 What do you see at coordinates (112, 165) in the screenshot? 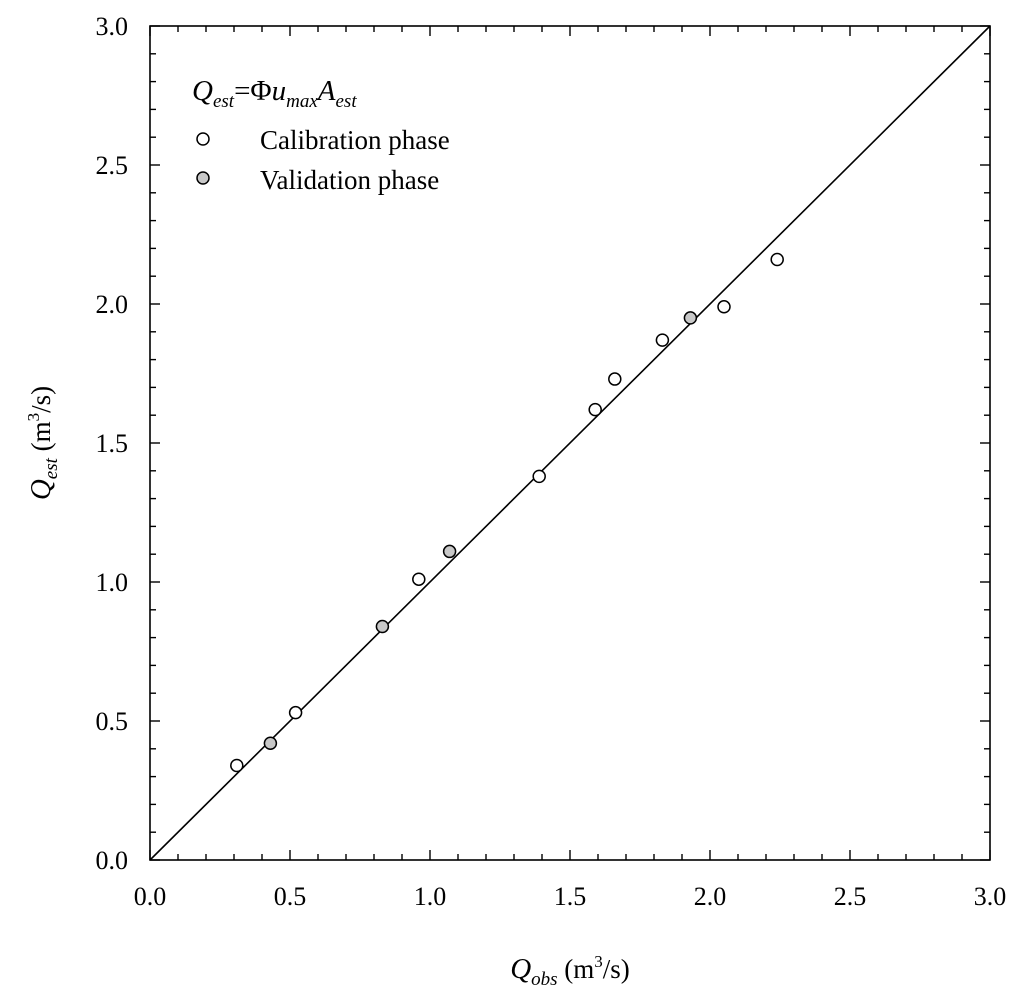
I see `y-tick-label: 2.5` at bounding box center [112, 165].